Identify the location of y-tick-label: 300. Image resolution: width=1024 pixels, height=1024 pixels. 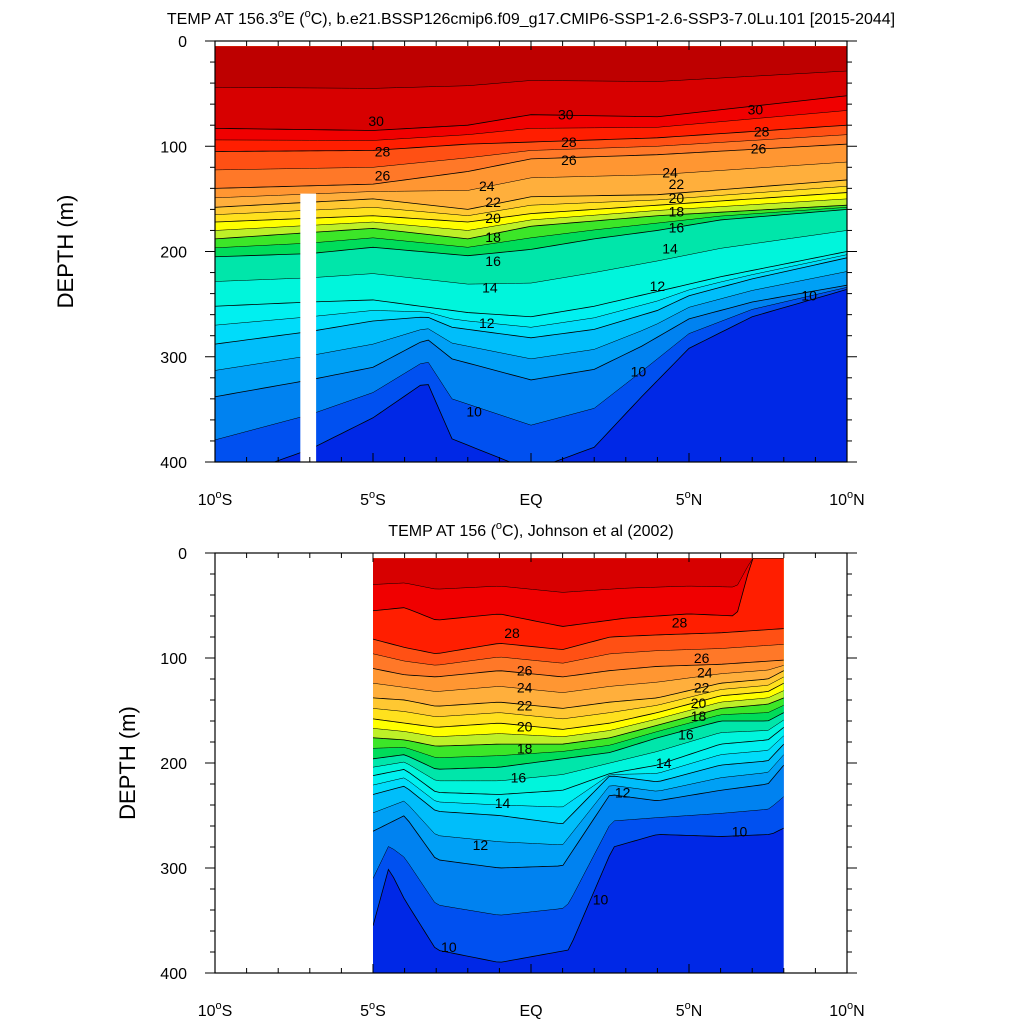
(173, 358).